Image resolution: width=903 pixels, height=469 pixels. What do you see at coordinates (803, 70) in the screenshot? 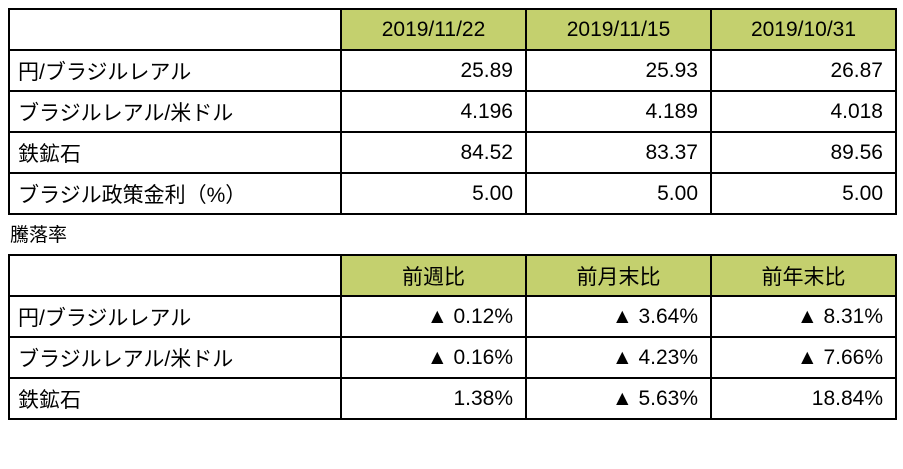
I see `value-cell: 26.87` at bounding box center [803, 70].